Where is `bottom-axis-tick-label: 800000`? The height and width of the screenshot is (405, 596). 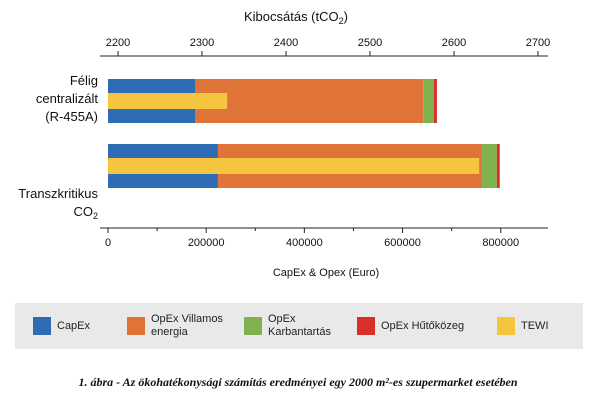
bottom-axis-tick-label: 800000 is located at coordinates (500, 243).